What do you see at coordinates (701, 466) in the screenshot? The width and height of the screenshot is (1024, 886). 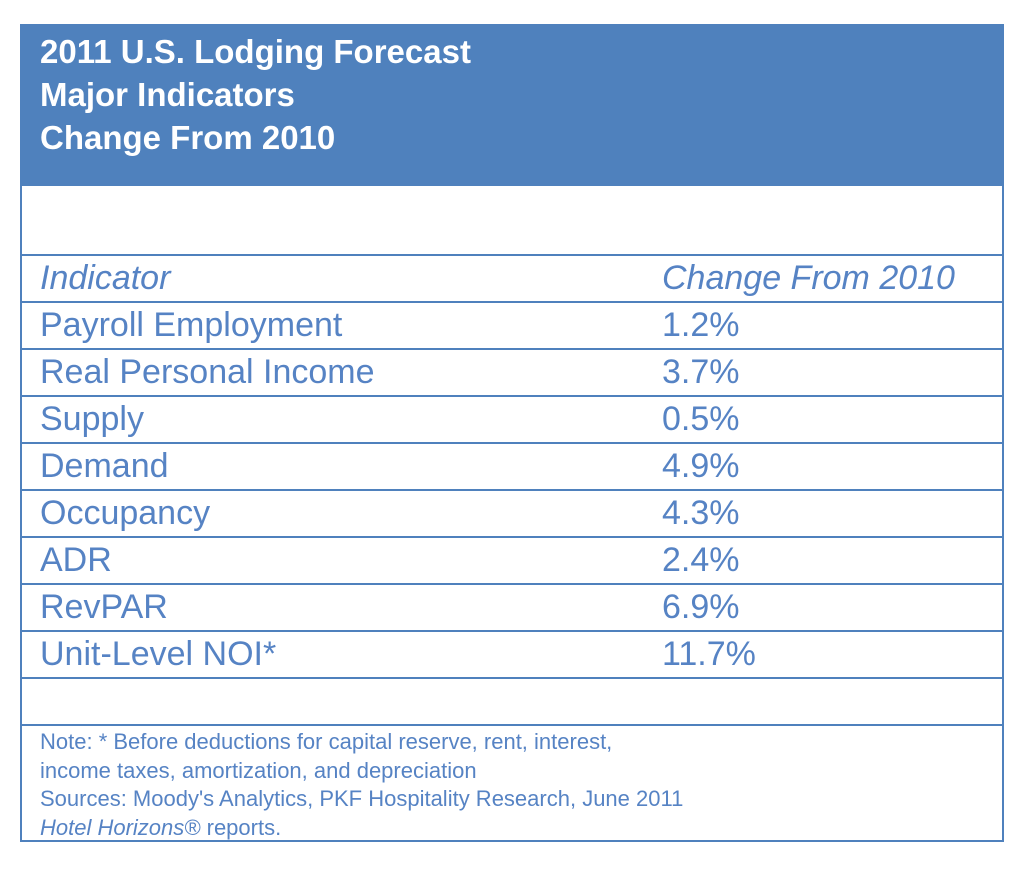 I see `change-cell: 4.9%` at bounding box center [701, 466].